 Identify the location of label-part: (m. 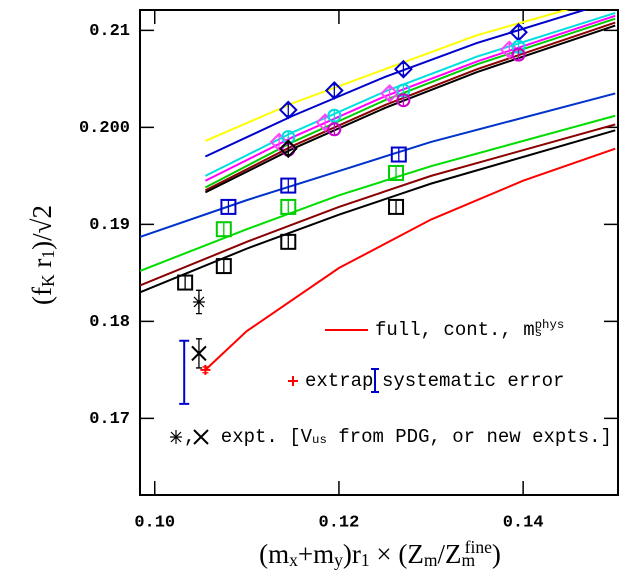
(274, 554).